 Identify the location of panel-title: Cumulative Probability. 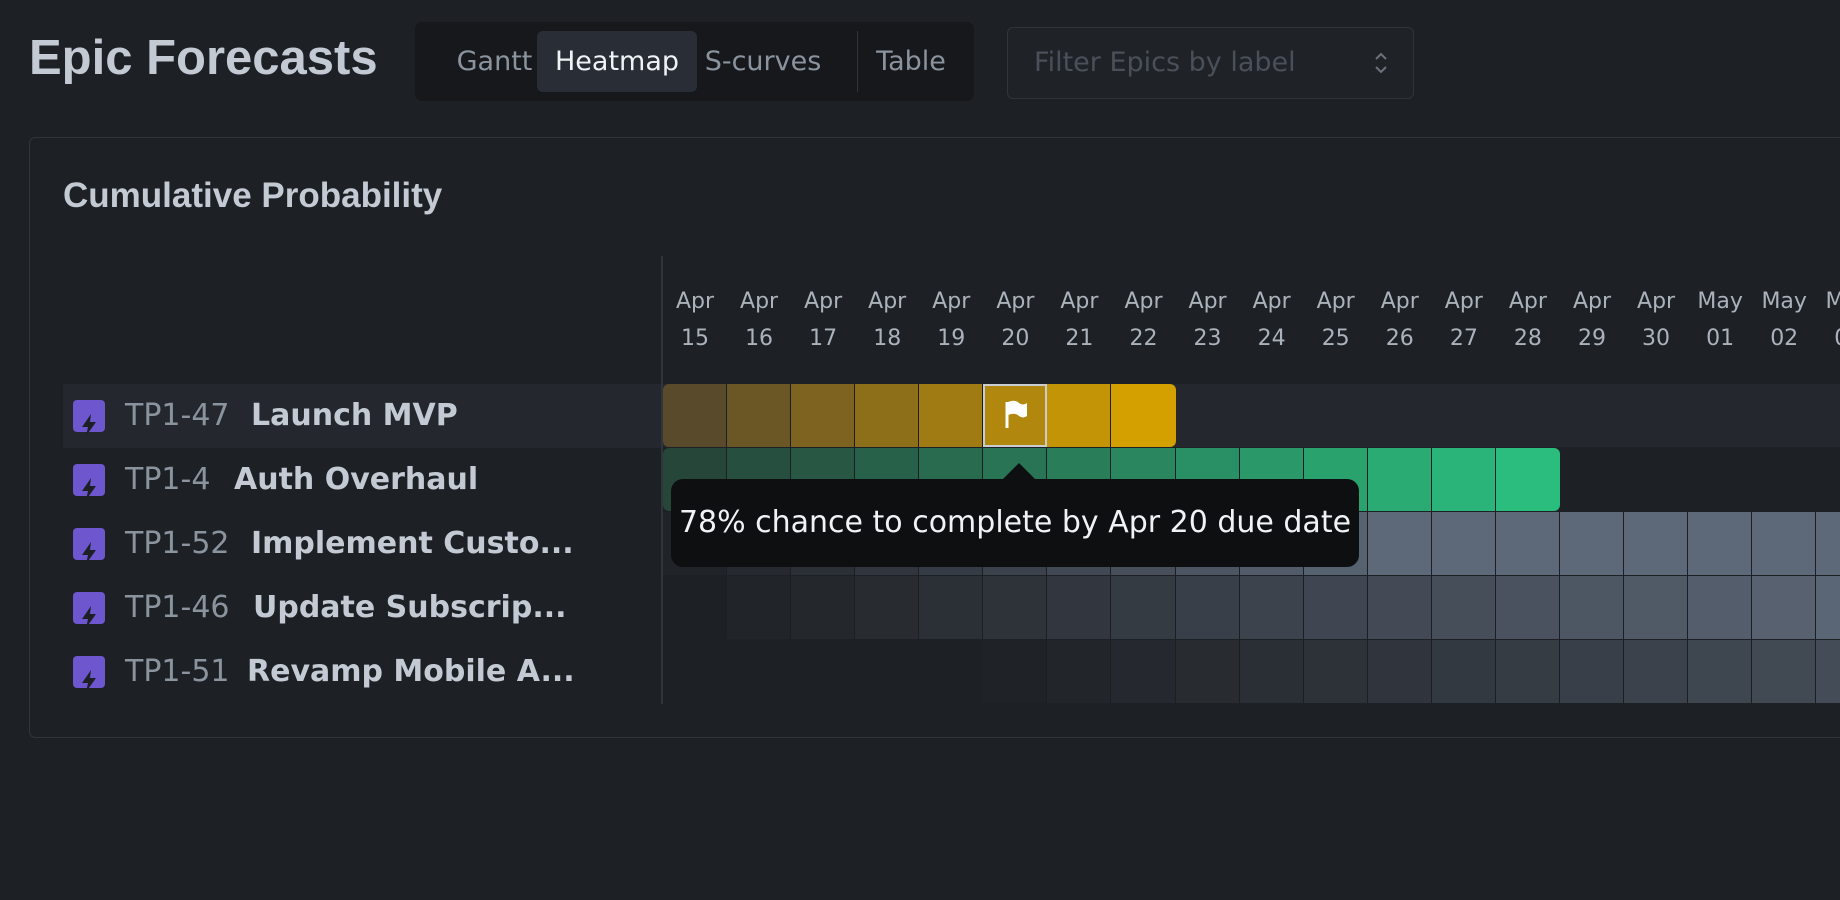
(253, 195).